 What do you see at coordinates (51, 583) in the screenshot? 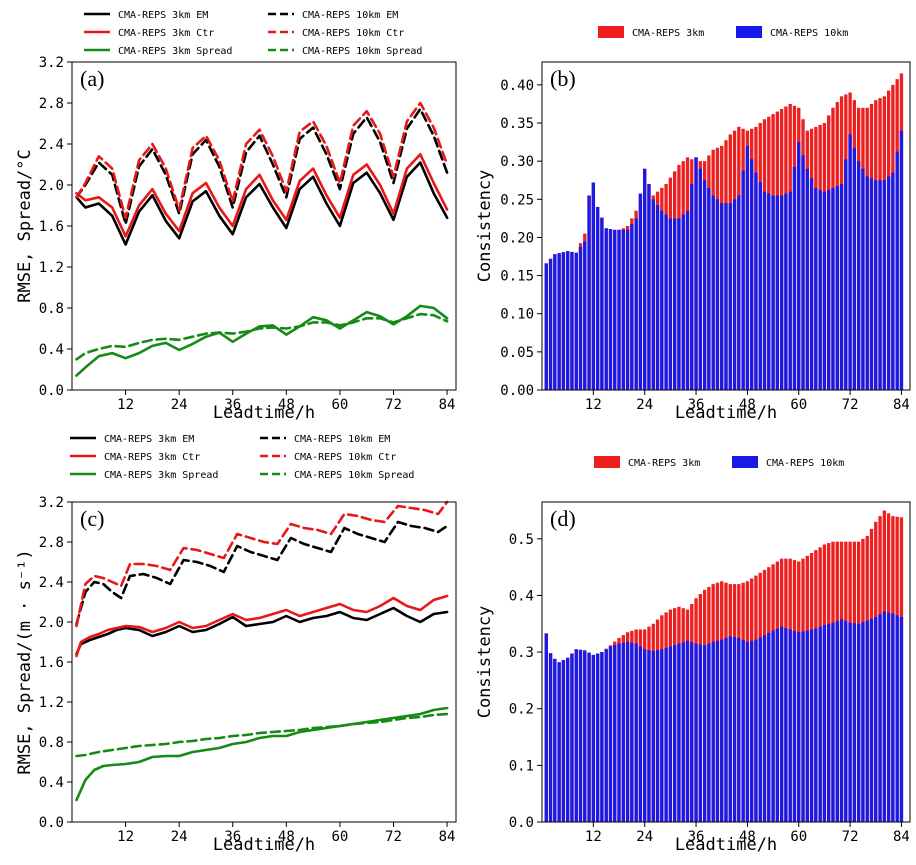
I see `y-tick-label: 2.4` at bounding box center [51, 583].